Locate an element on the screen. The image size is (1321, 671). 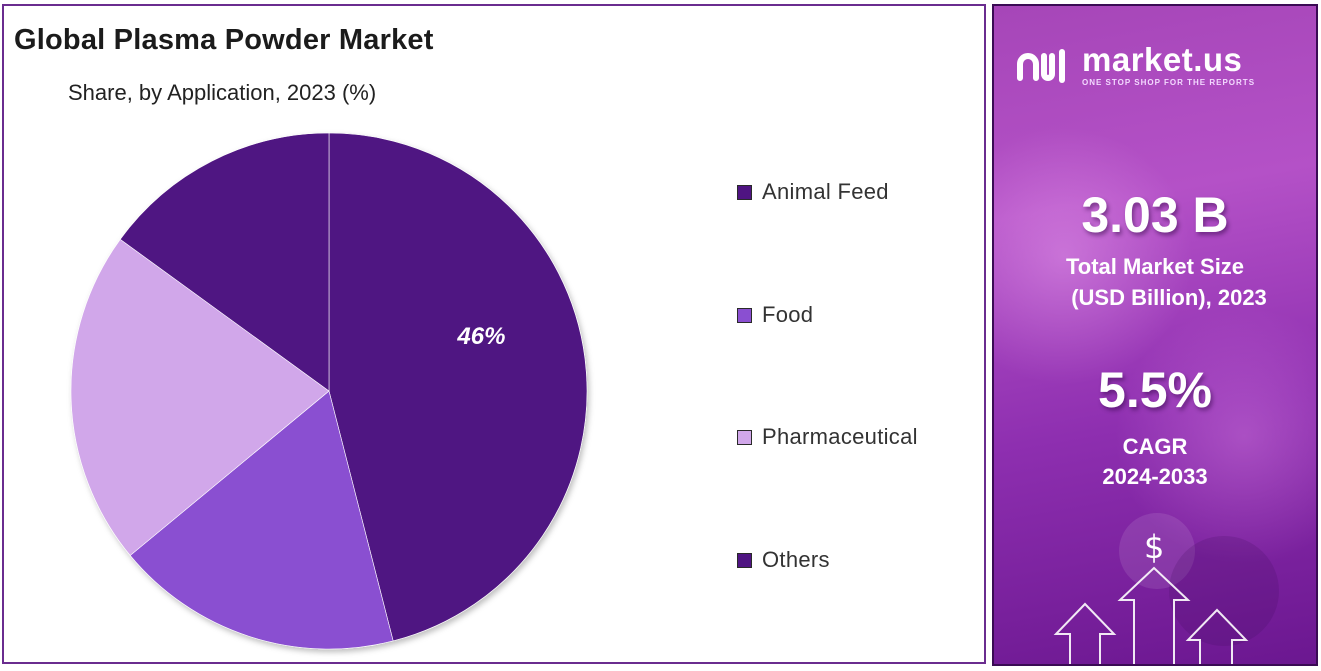
cagr-label: CAGR is located at coordinates (1155, 446).